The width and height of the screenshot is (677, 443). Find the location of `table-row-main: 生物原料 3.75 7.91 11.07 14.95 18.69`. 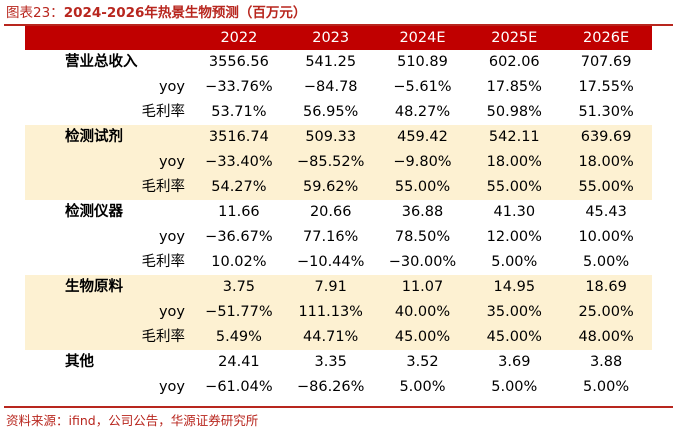

table-row-main: 生物原料 3.75 7.91 11.07 14.95 18.69 is located at coordinates (338, 287).